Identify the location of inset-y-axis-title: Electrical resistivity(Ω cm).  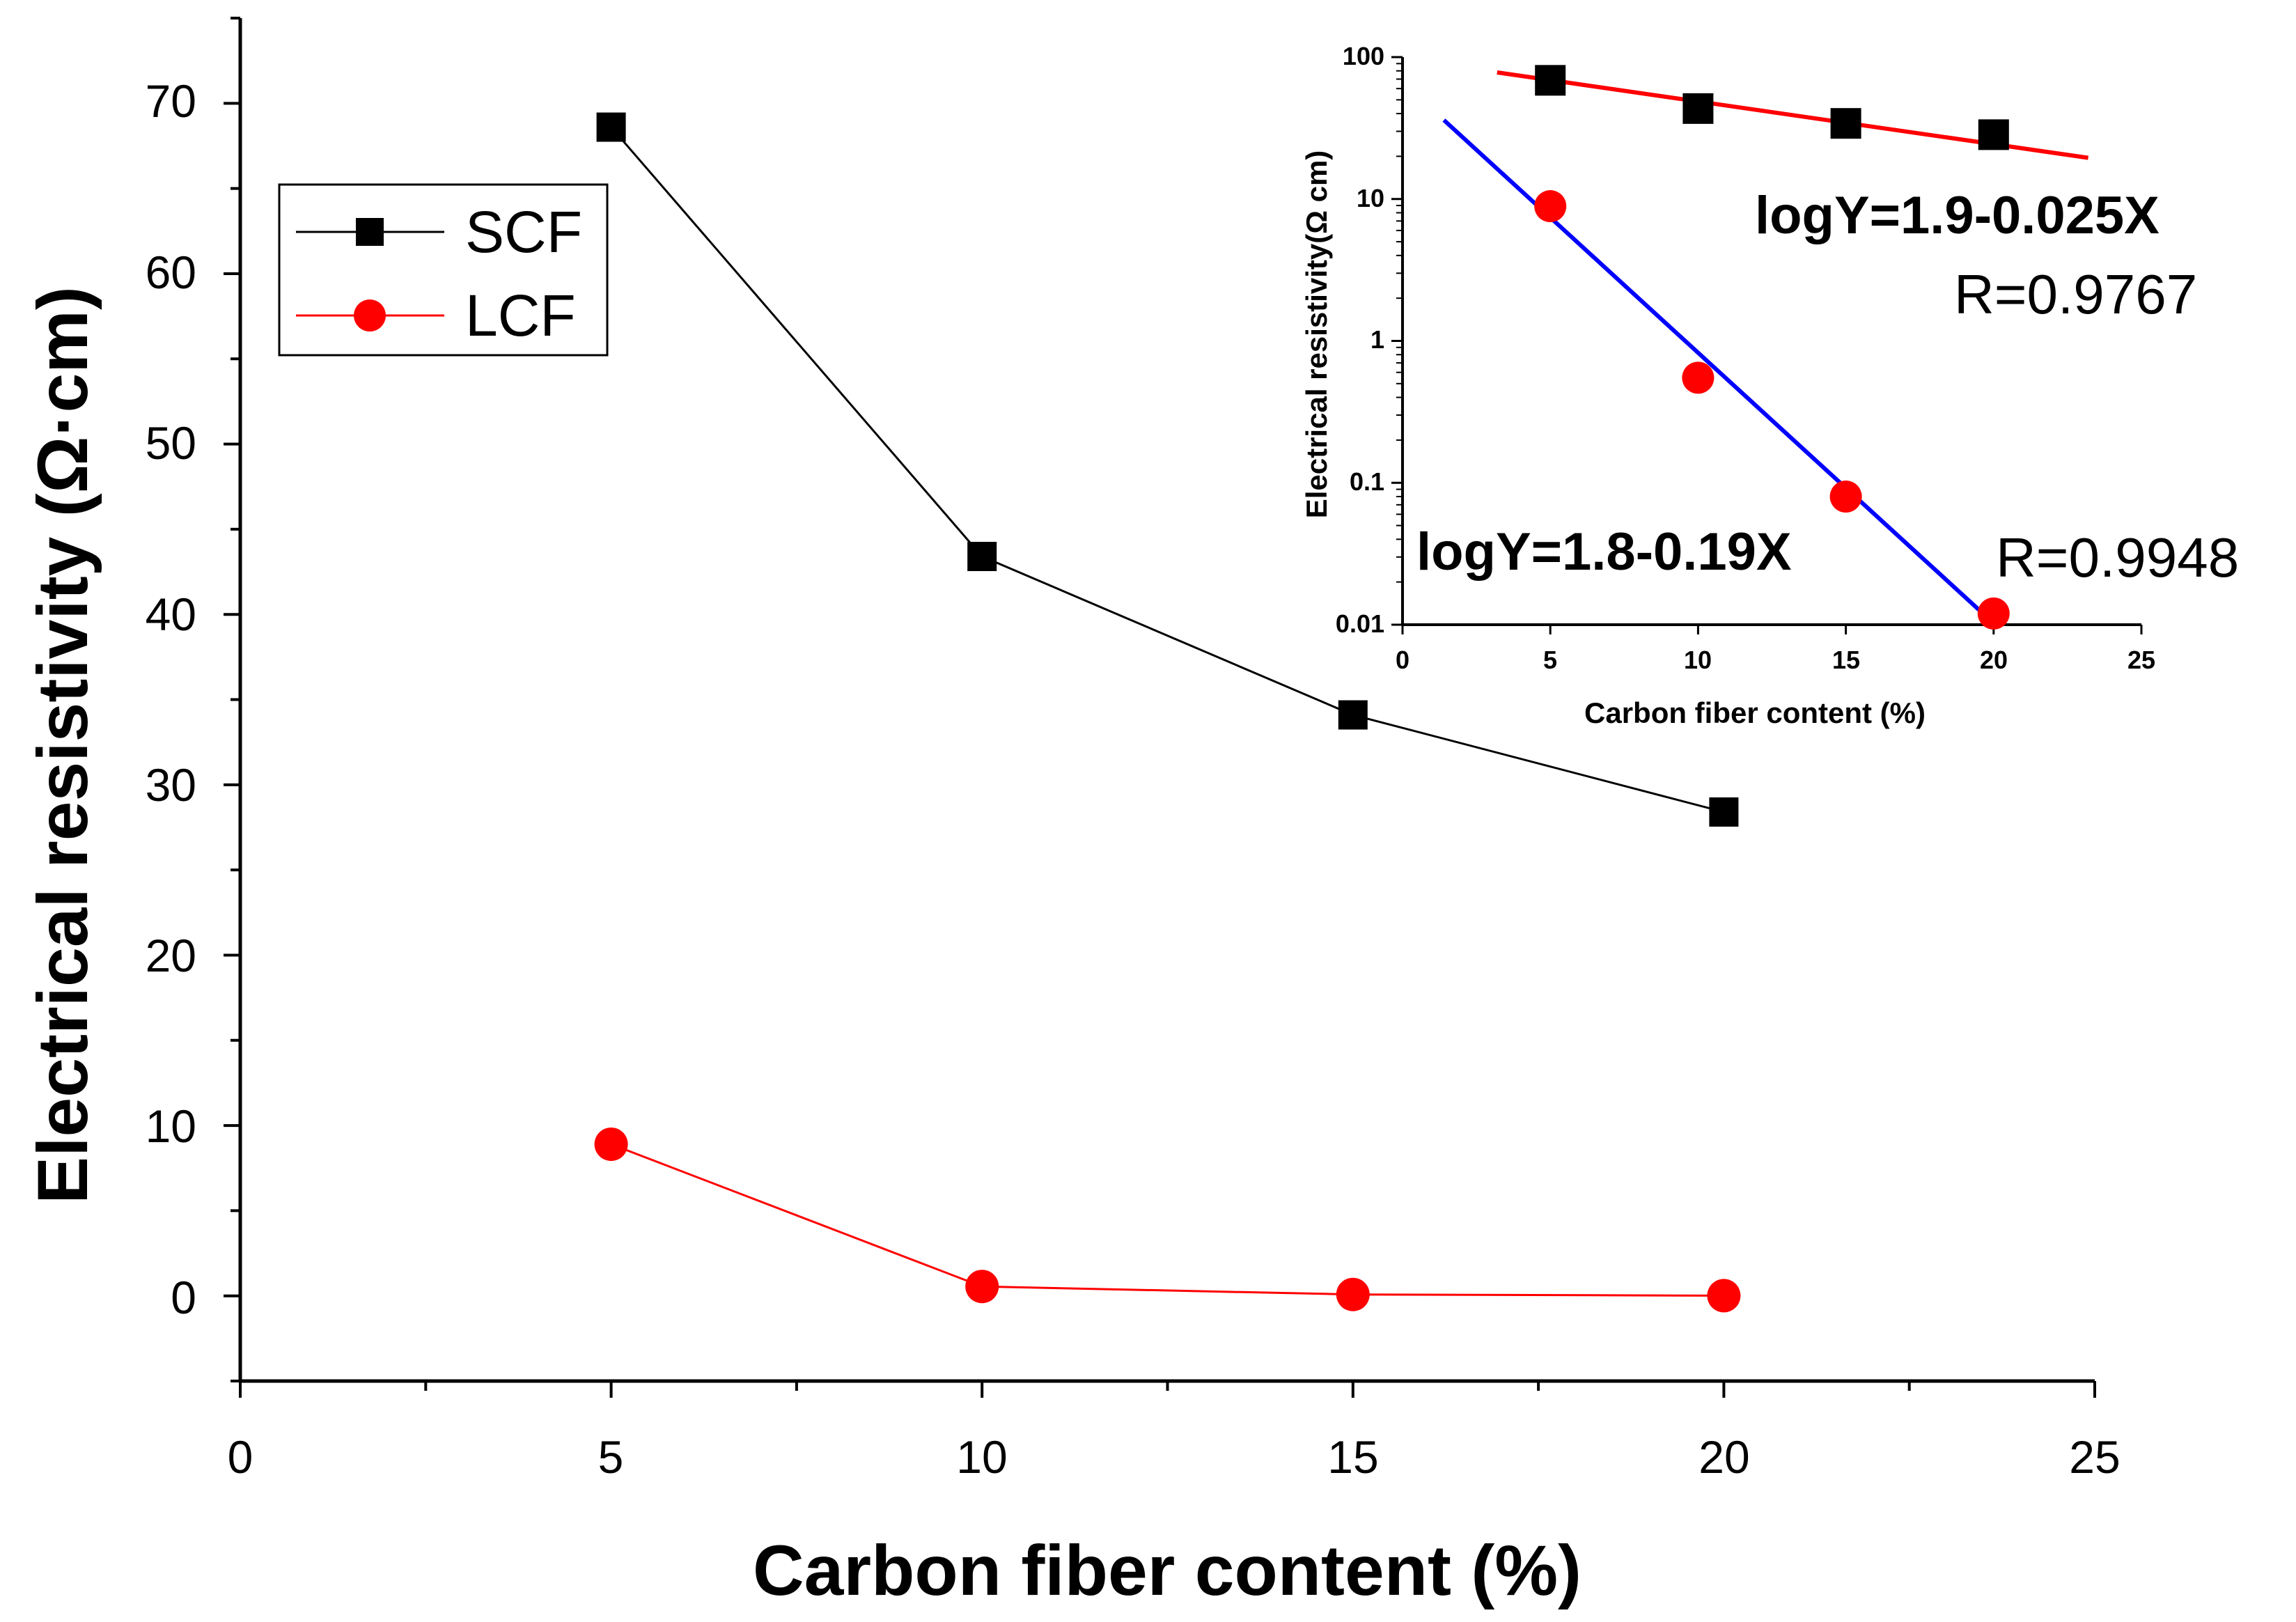
(1316, 334).